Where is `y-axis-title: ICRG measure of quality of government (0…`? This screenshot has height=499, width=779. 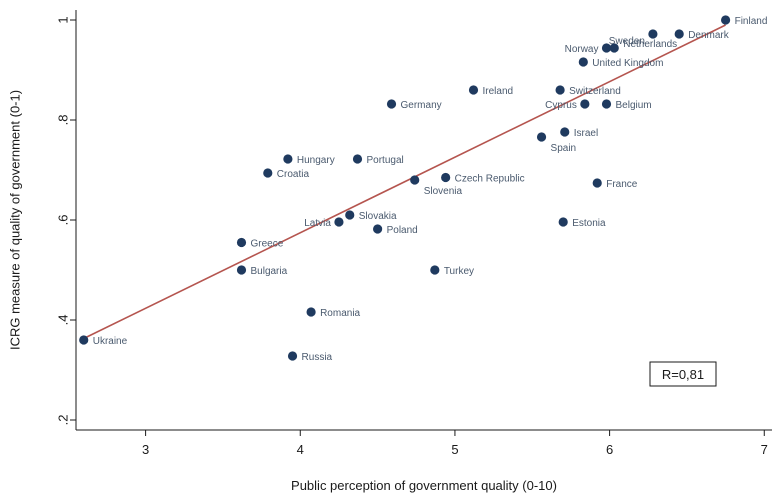
y-axis-title: ICRG measure of quality of government (0… is located at coordinates (14, 220).